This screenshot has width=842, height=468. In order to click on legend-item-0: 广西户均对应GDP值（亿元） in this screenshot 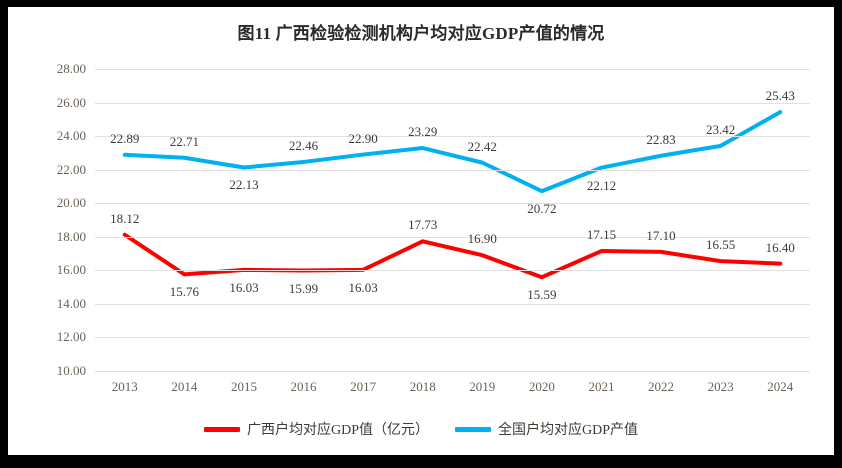, I will do `click(316, 429)`.